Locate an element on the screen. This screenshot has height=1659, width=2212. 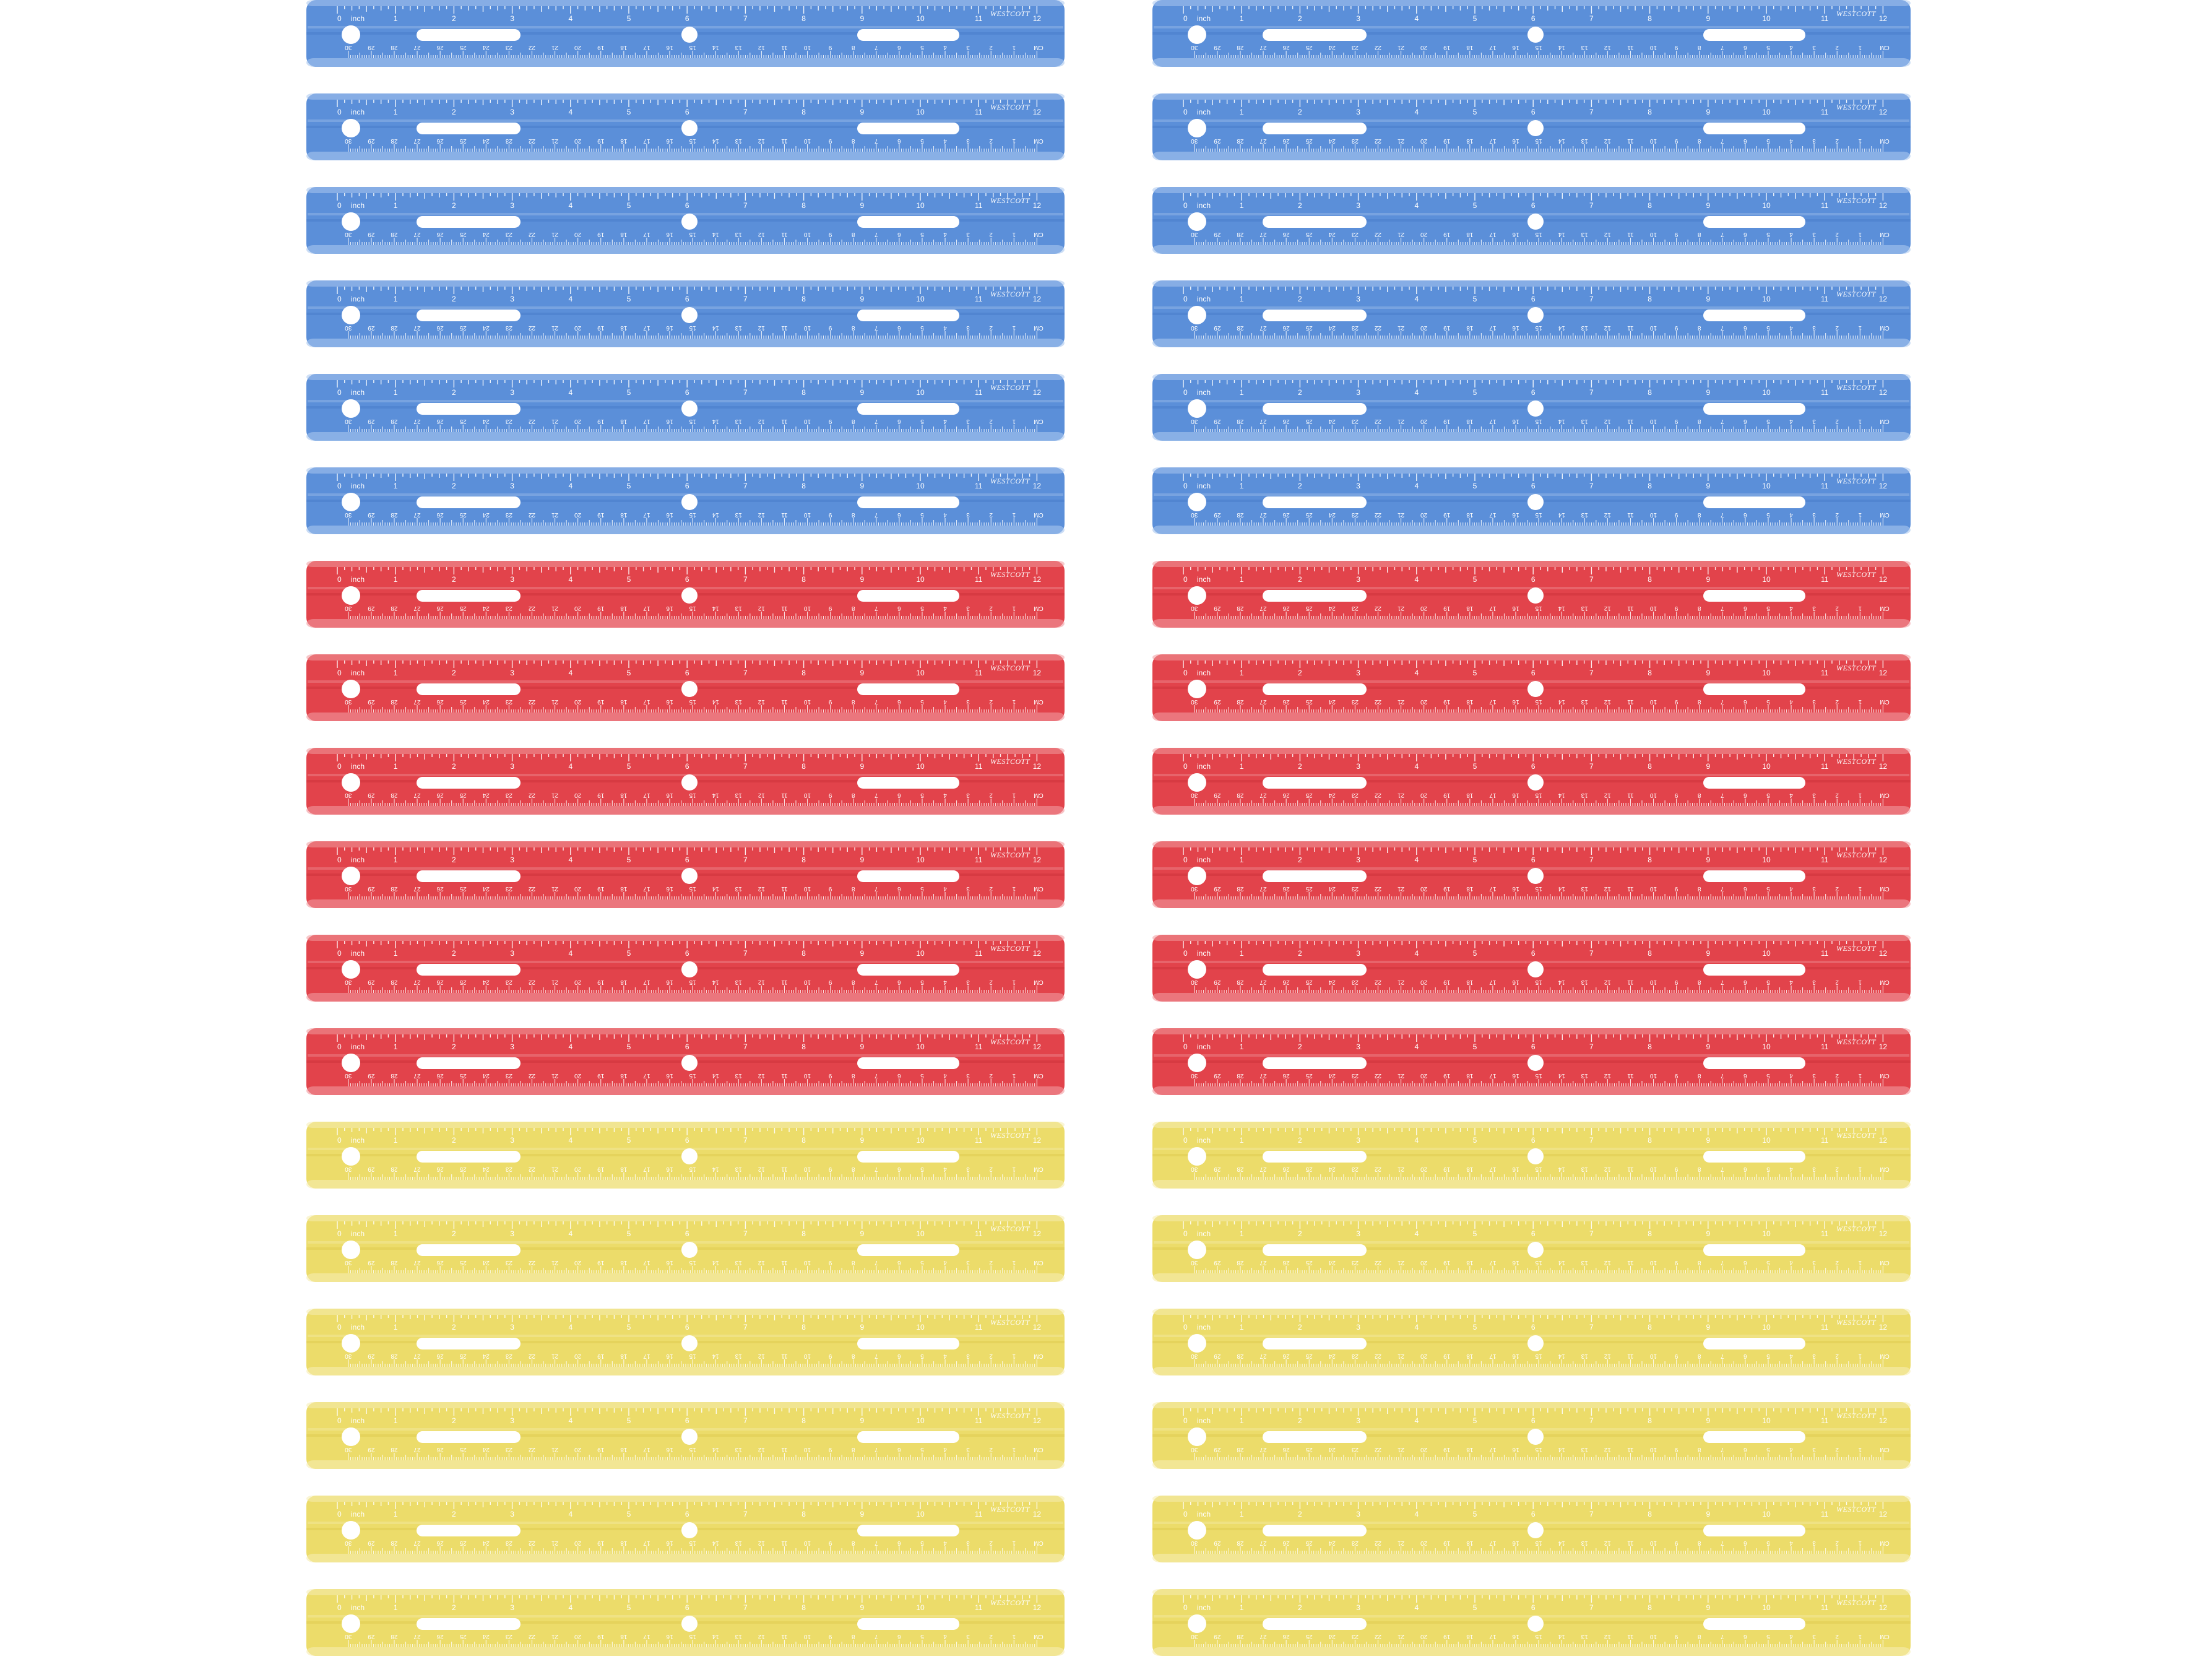
cm-number: 17 is located at coordinates (646, 1636).